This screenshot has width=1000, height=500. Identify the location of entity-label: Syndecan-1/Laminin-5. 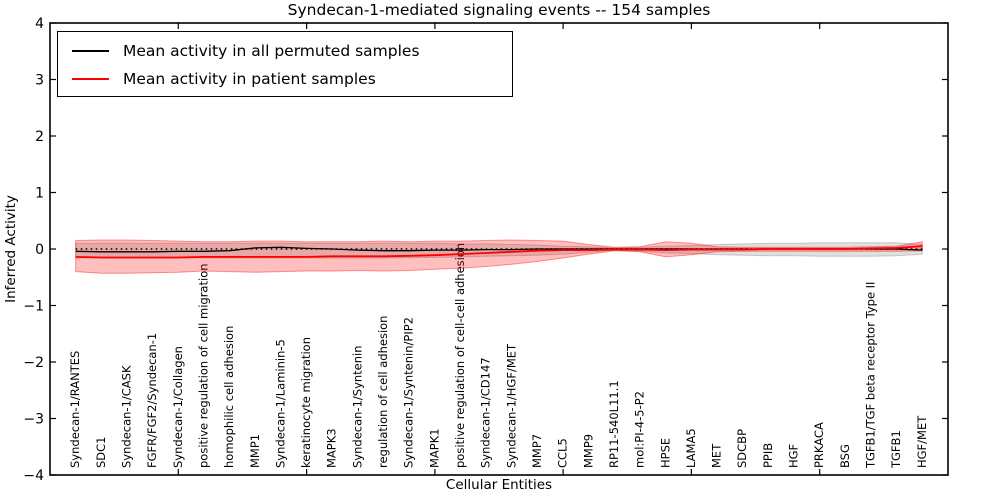
(280, 403).